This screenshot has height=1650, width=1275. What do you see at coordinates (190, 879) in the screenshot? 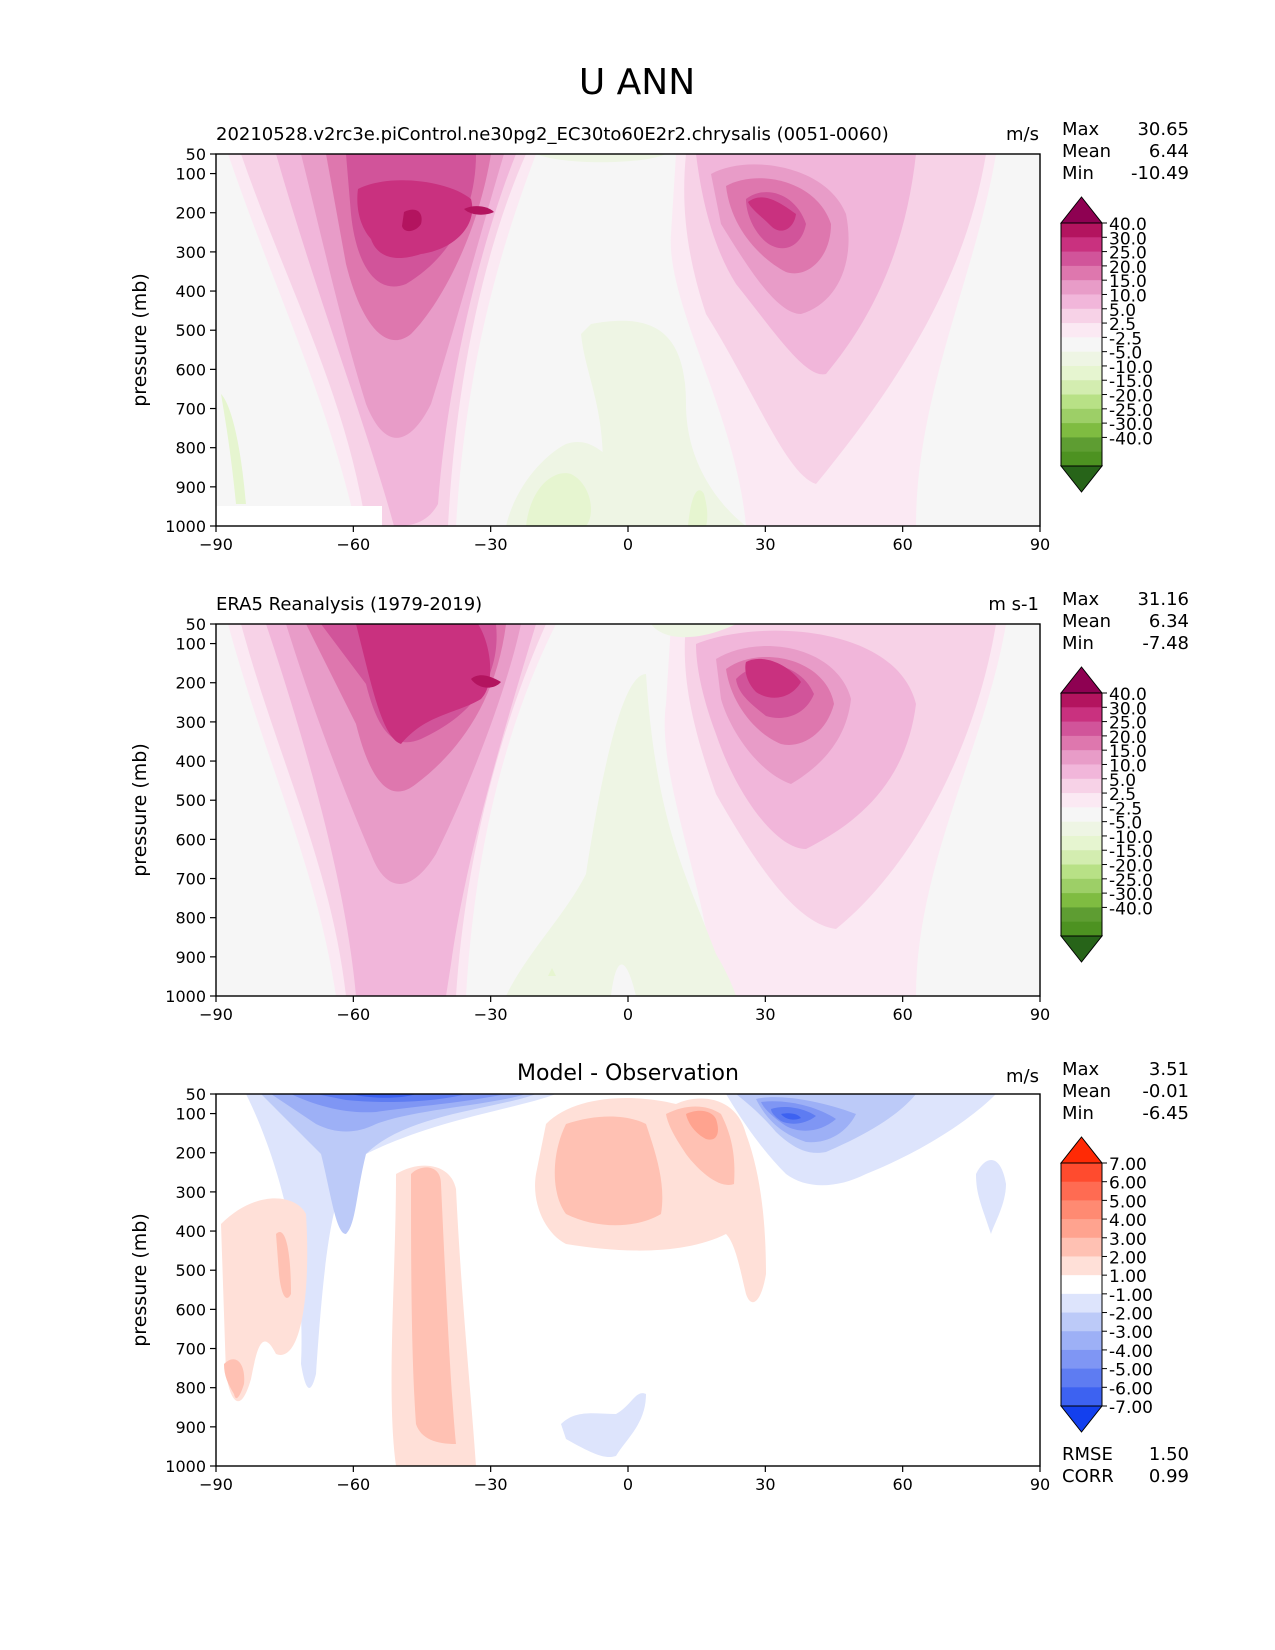
I see `y-tick-label: 700` at bounding box center [190, 879].